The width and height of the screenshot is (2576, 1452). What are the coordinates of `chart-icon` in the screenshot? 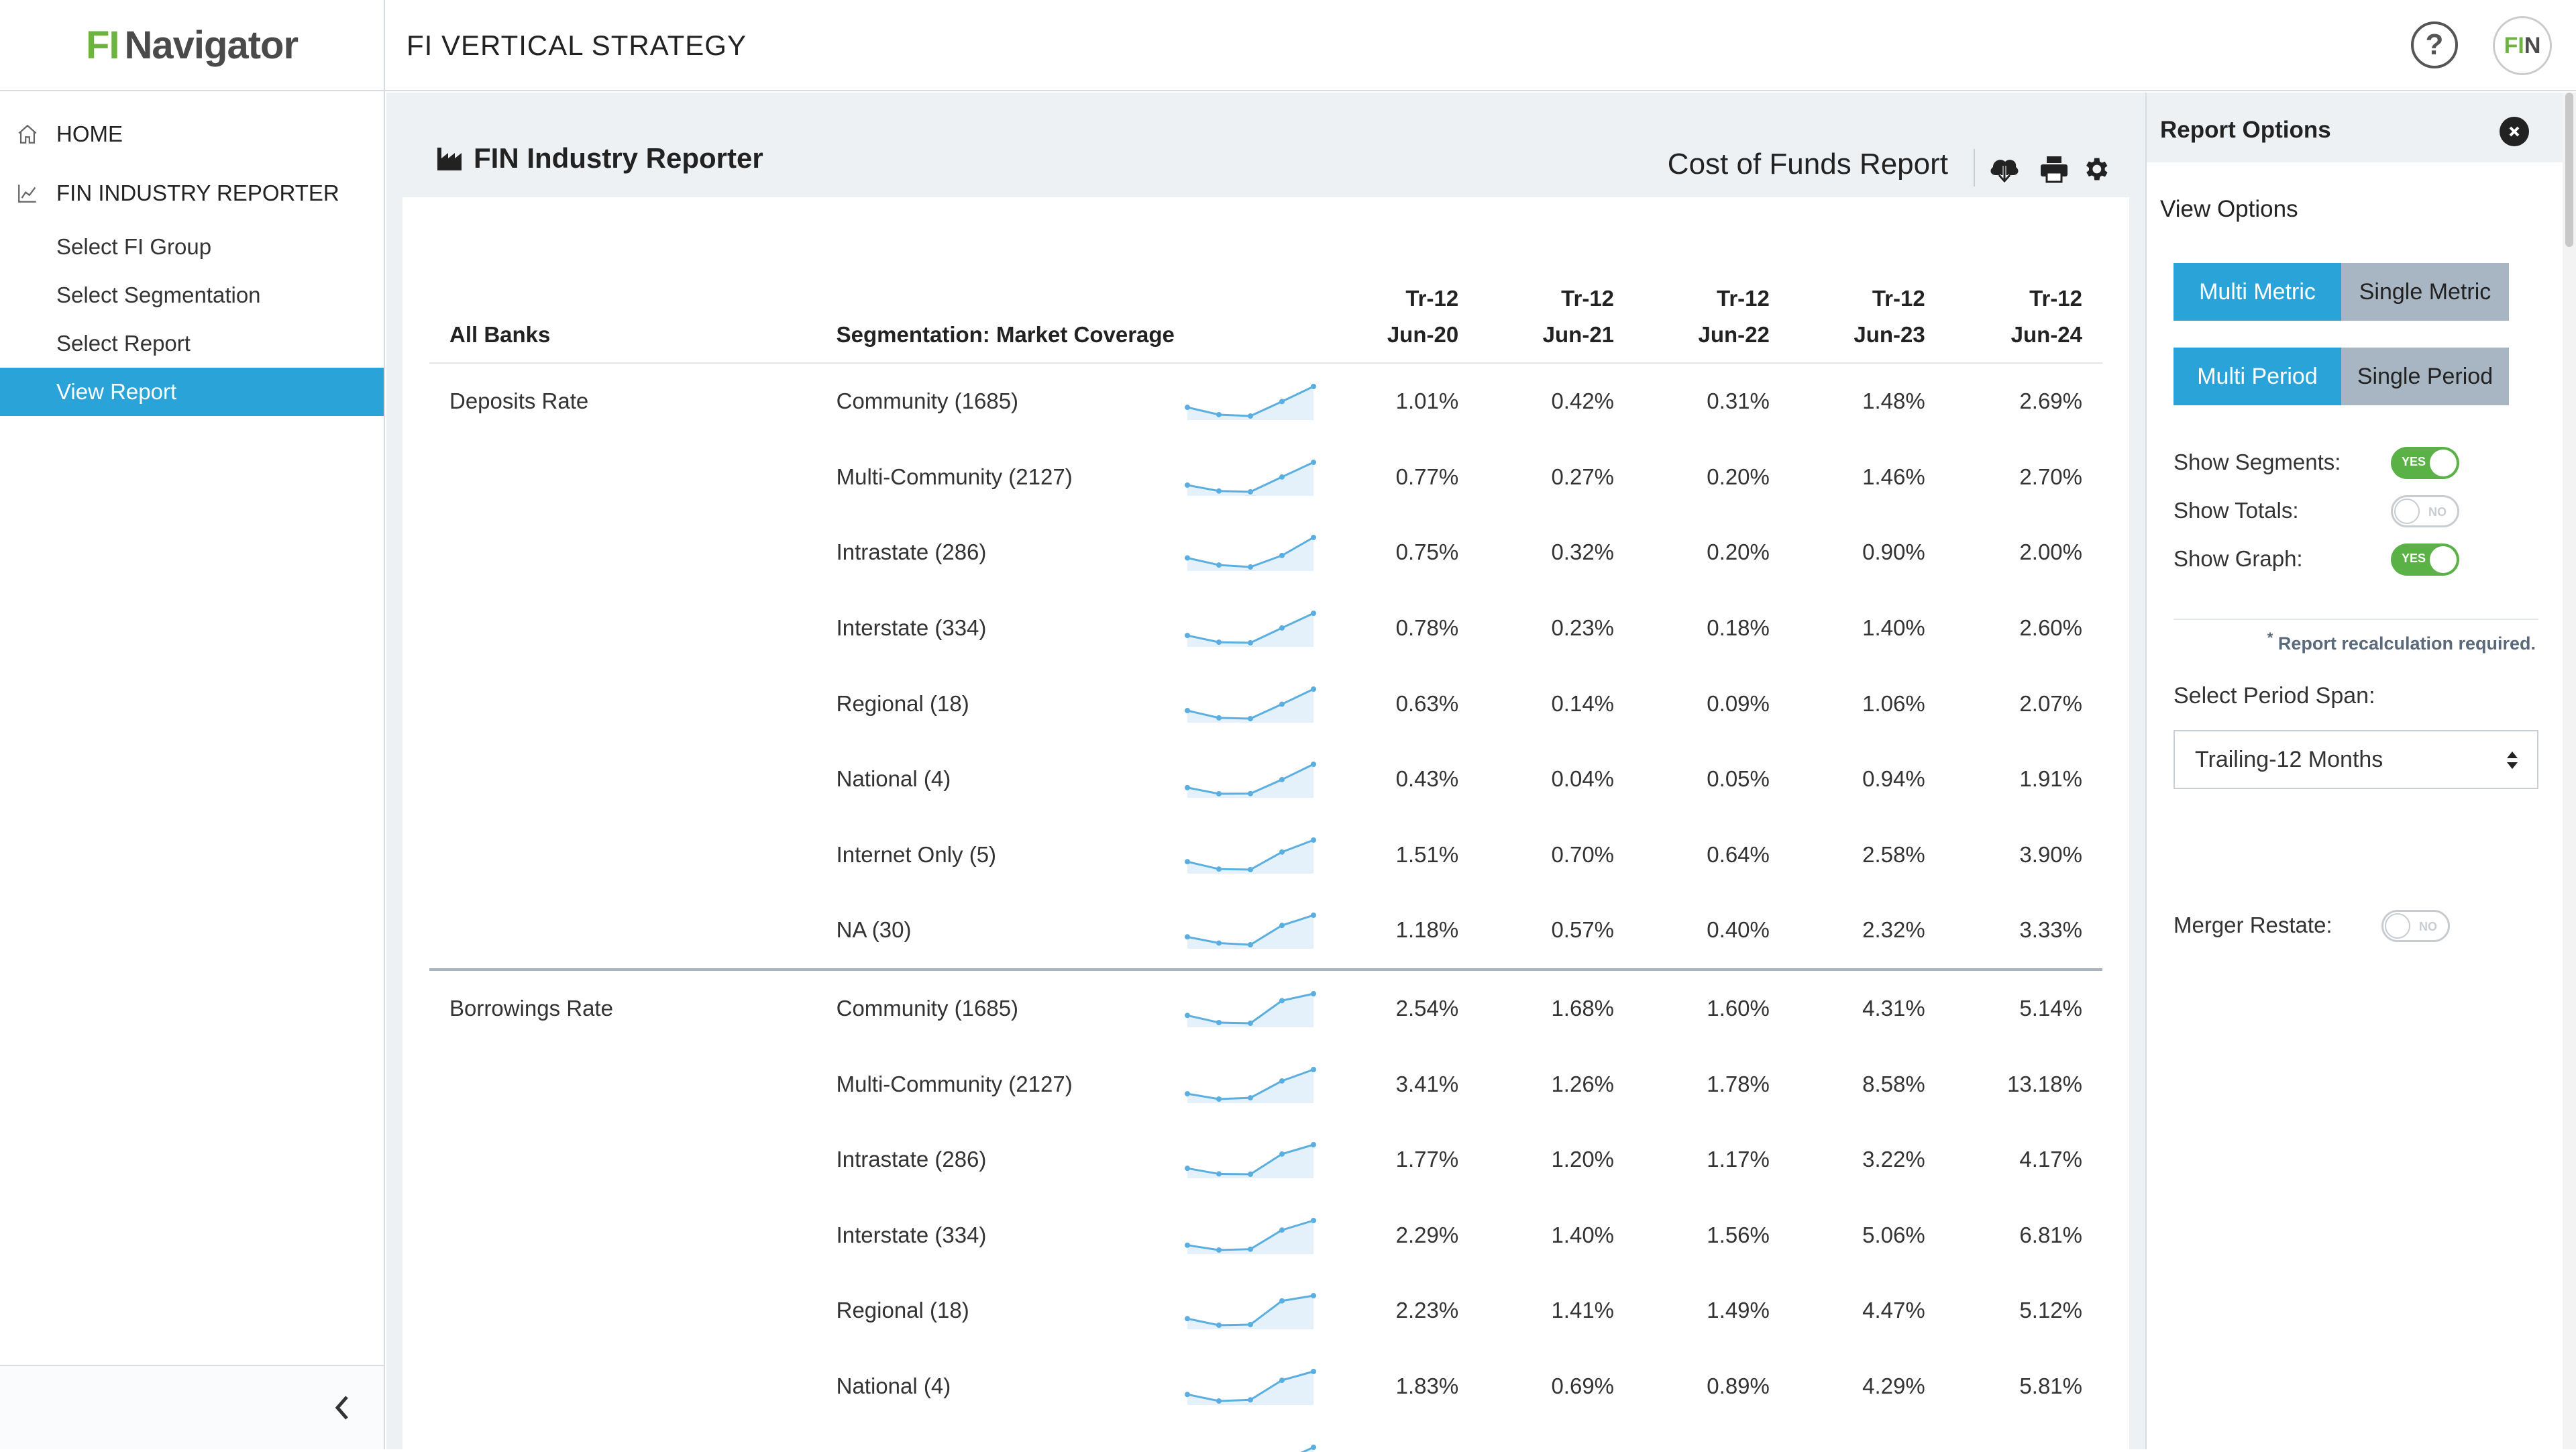 It's located at (27, 194).